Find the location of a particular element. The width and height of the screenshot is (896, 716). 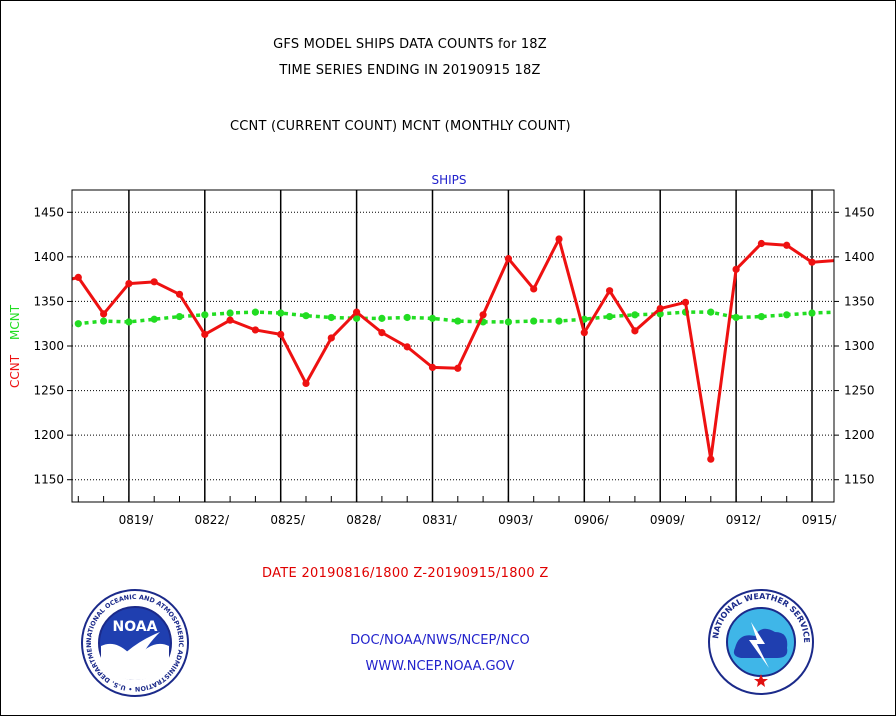

chart-title-line1: GFS MODEL SHIPS DATA COUNTS for 18Z is located at coordinates (410, 44).